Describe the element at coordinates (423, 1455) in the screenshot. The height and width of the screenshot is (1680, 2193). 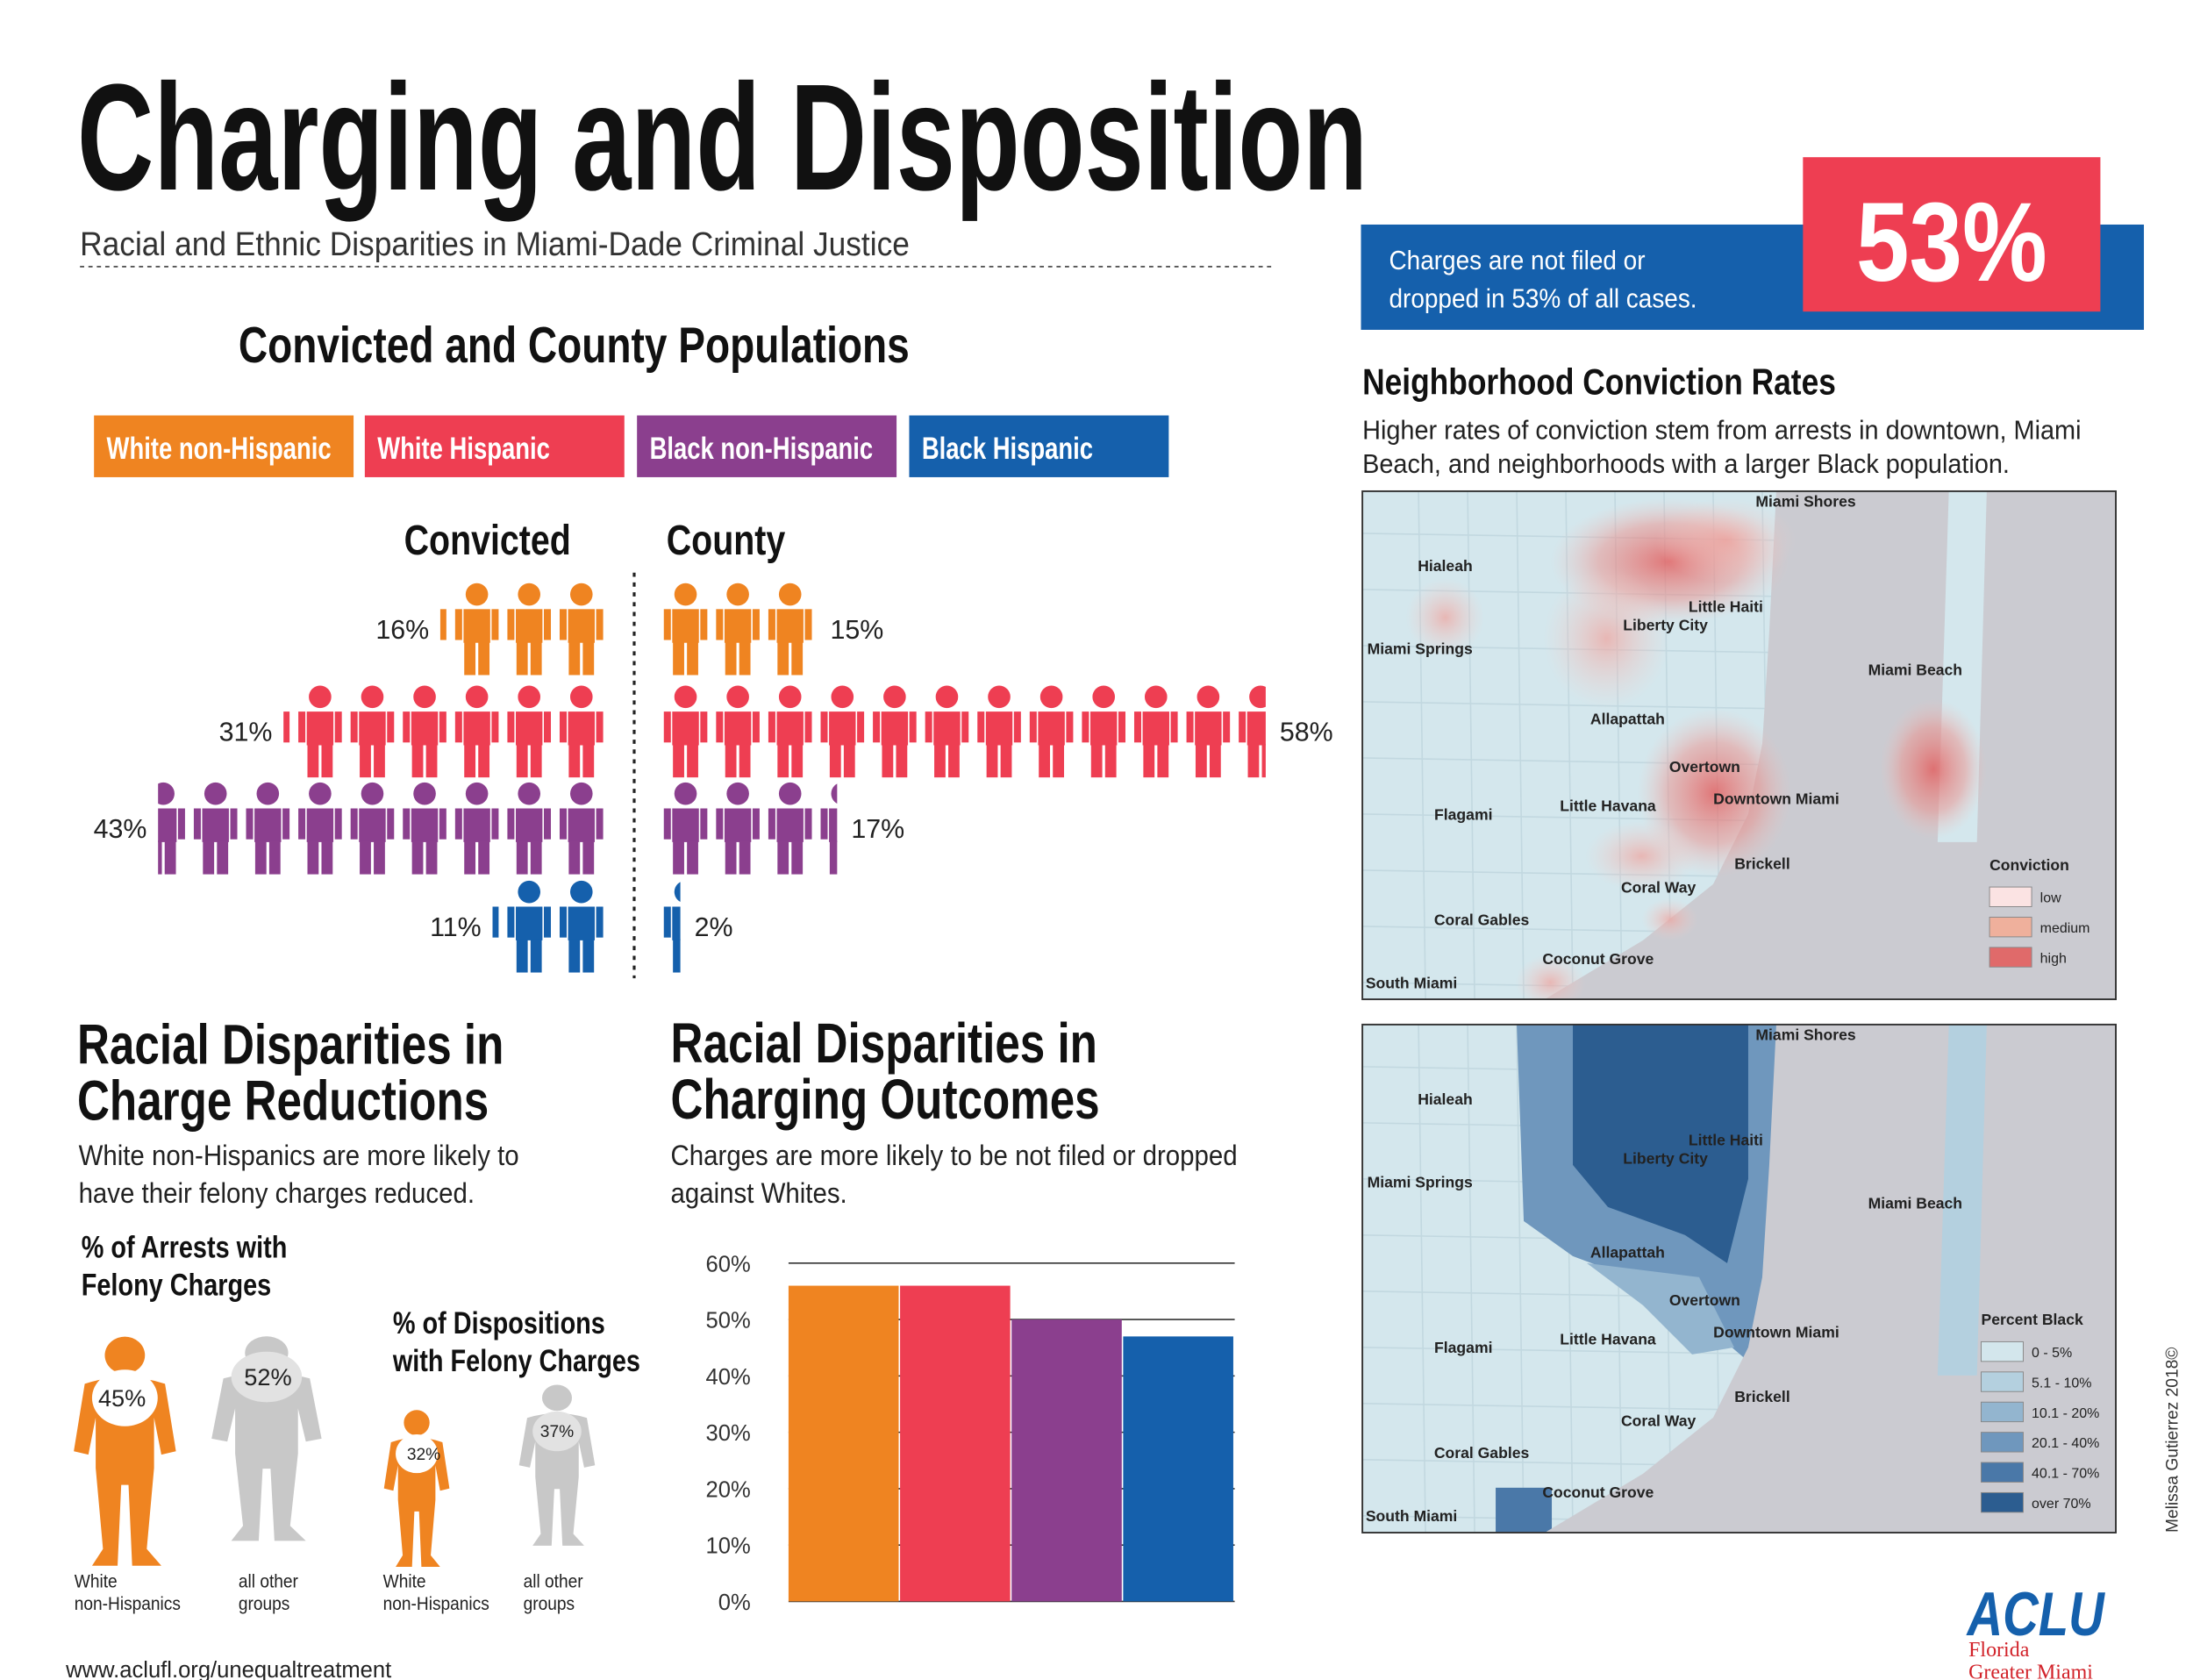
I see `figure-label: 32%` at that location.